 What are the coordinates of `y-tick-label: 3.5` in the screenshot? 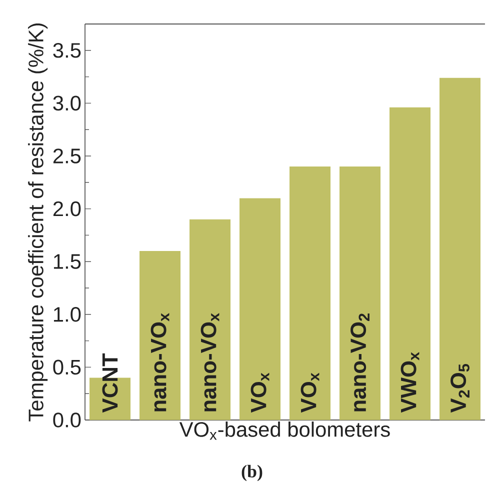 It's located at (67, 50).